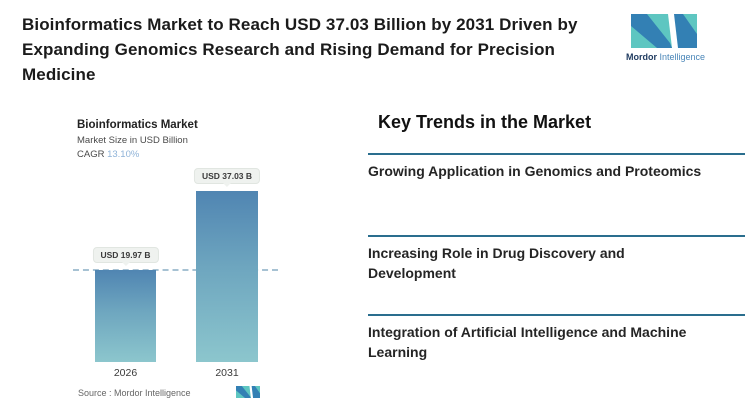 This screenshot has width=750, height=415. Describe the element at coordinates (664, 31) in the screenshot. I see `mordor-m-mark-icon` at that location.